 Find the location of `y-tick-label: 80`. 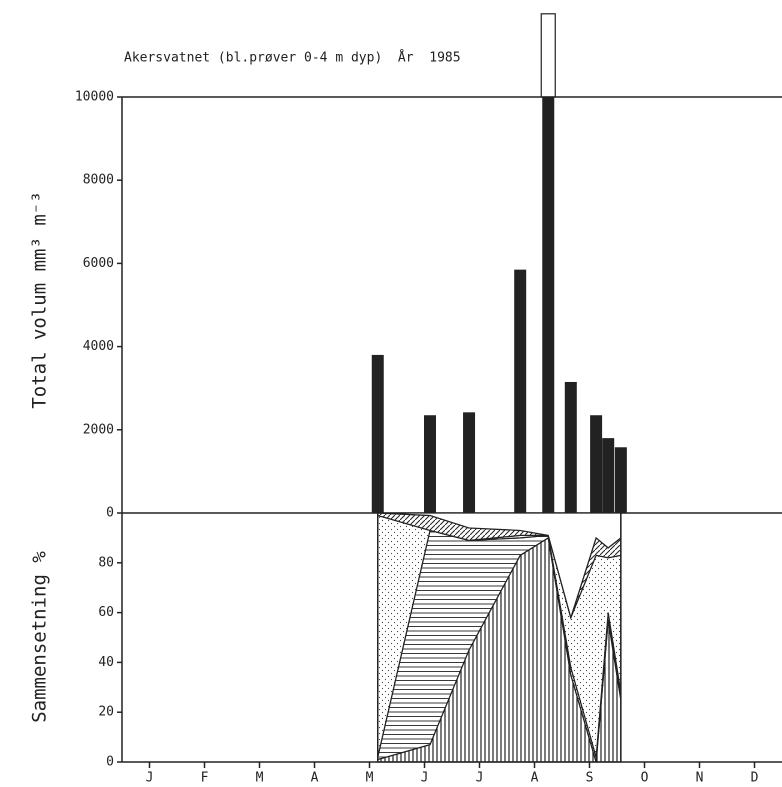

y-tick-label: 80 is located at coordinates (106, 562).